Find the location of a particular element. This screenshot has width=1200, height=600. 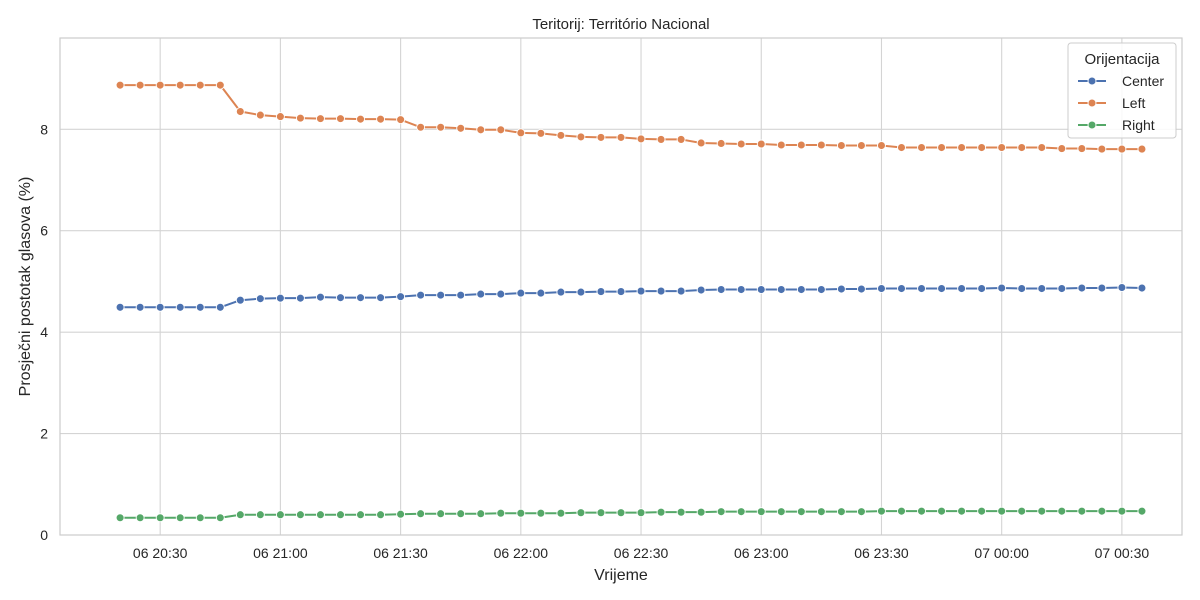

y-tick-label: 8 is located at coordinates (44, 129).